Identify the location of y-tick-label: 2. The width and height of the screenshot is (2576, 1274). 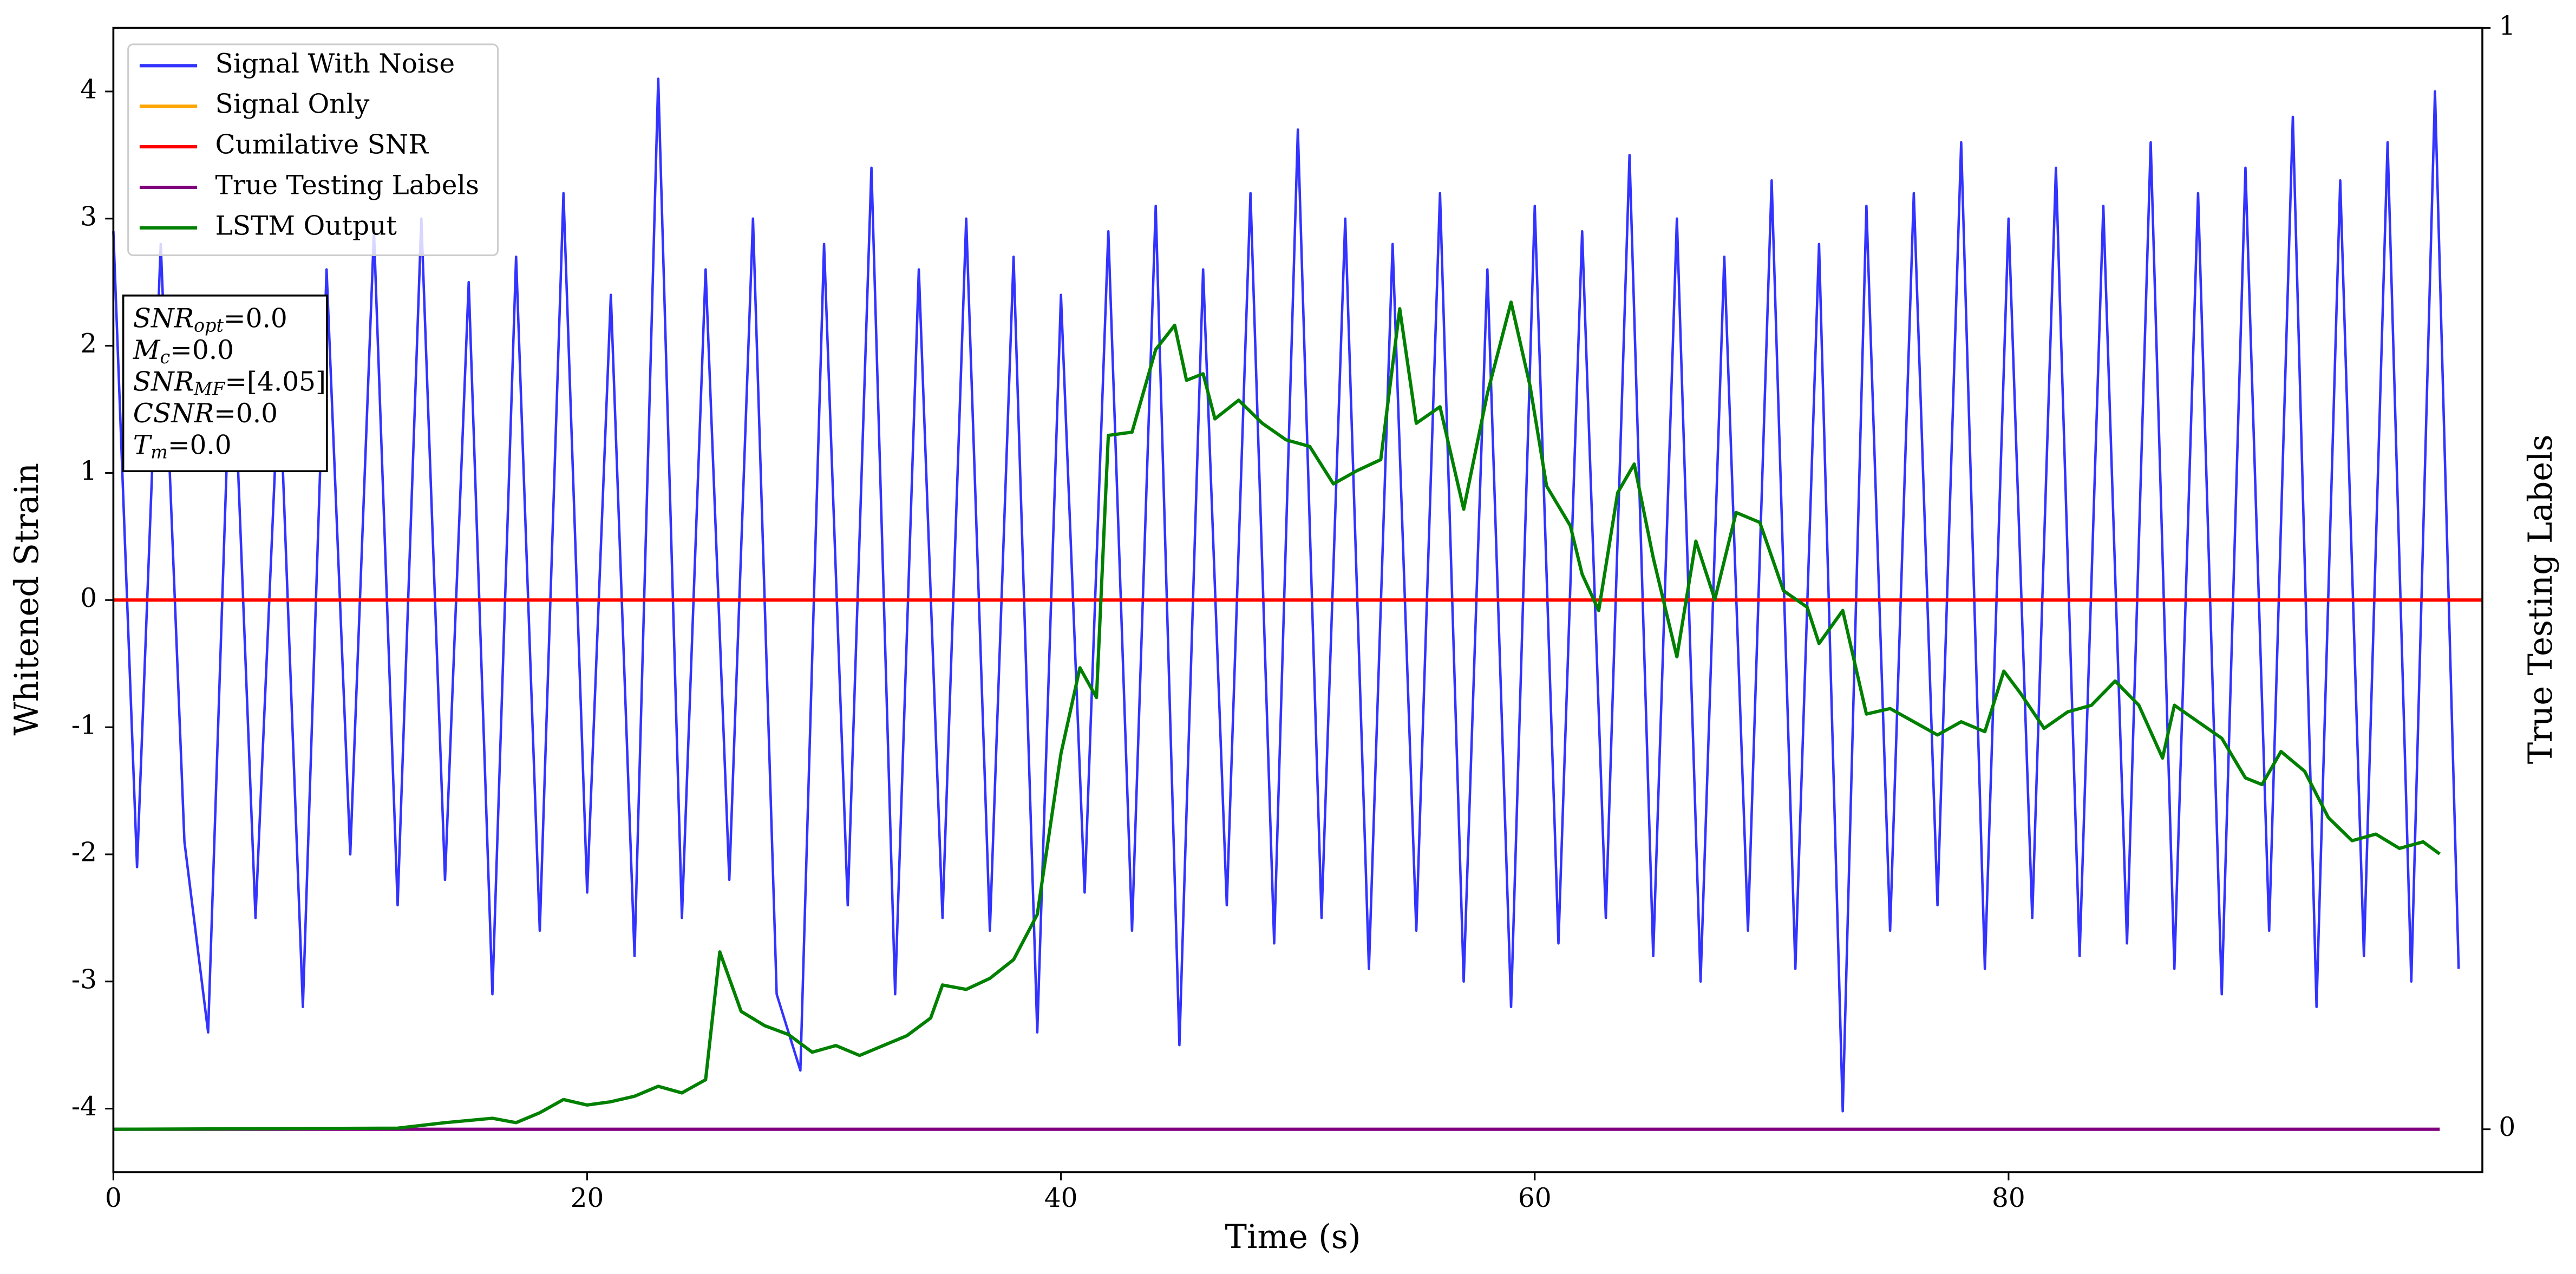
(88, 344).